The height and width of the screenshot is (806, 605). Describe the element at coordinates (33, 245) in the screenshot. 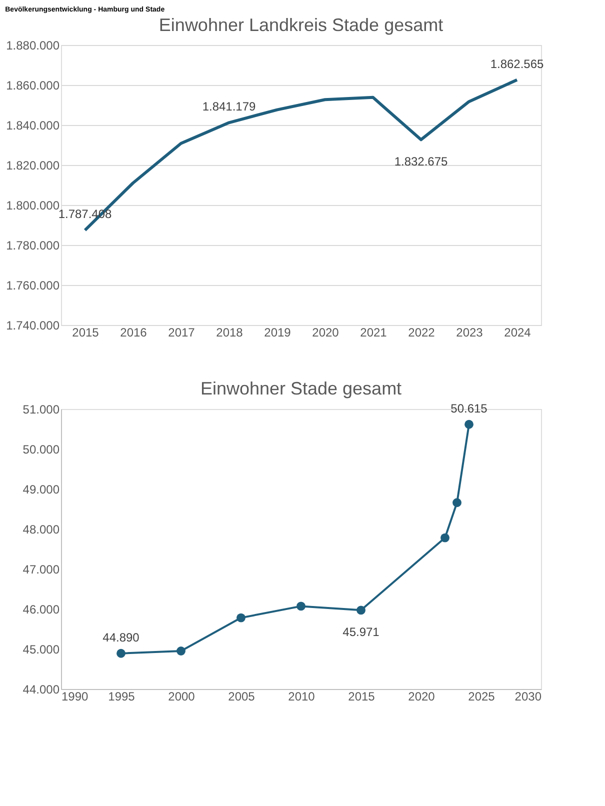

I see `y-tick-label: 1.780.000` at that location.